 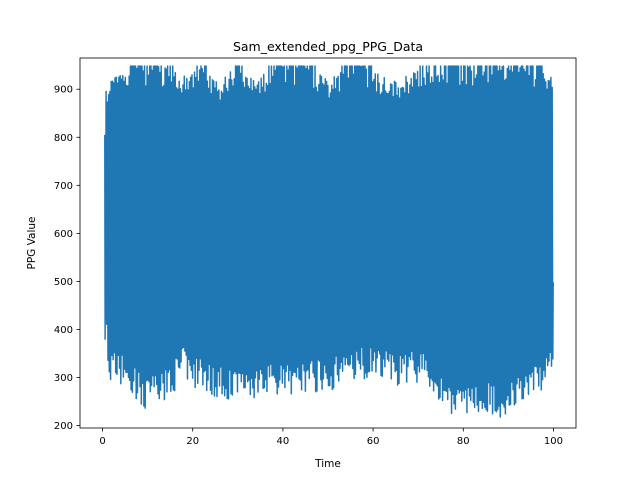 What do you see at coordinates (463, 441) in the screenshot?
I see `x-tick-label: 80` at bounding box center [463, 441].